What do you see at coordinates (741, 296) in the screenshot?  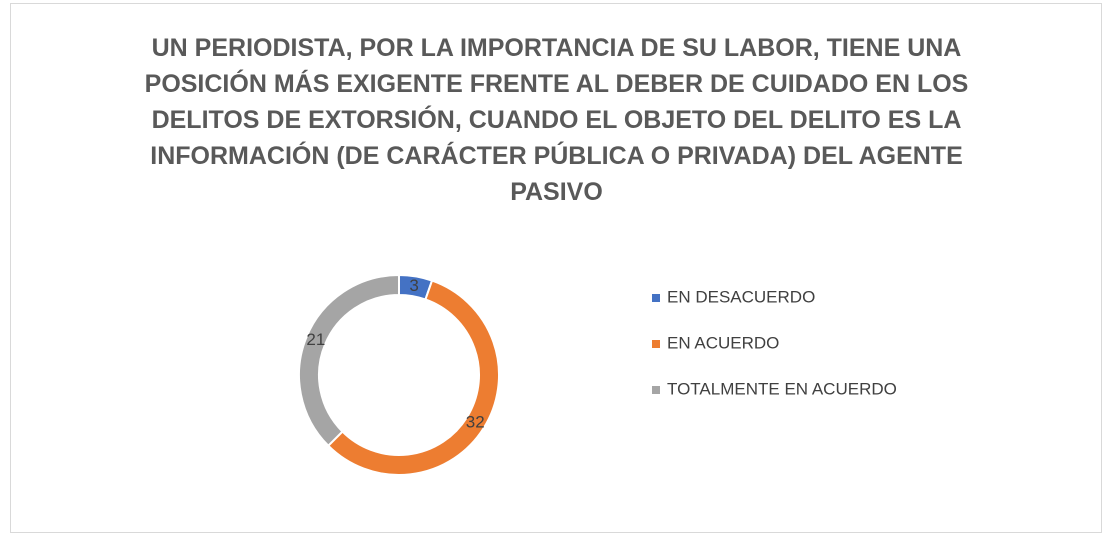 I see `legend-label: EN DESACUERDO` at bounding box center [741, 296].